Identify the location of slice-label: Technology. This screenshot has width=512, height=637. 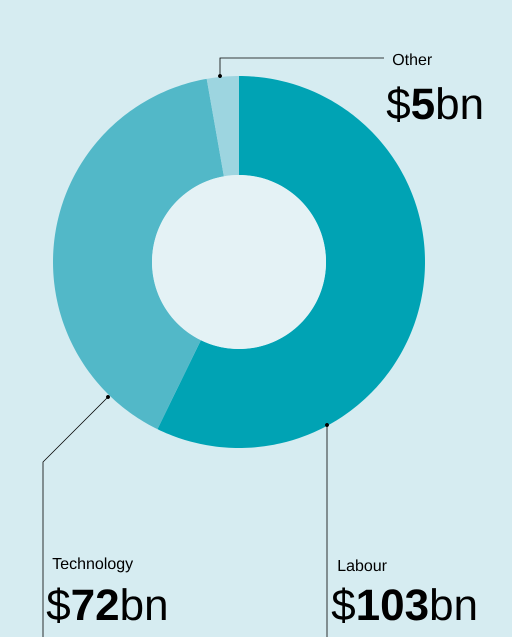
(93, 564).